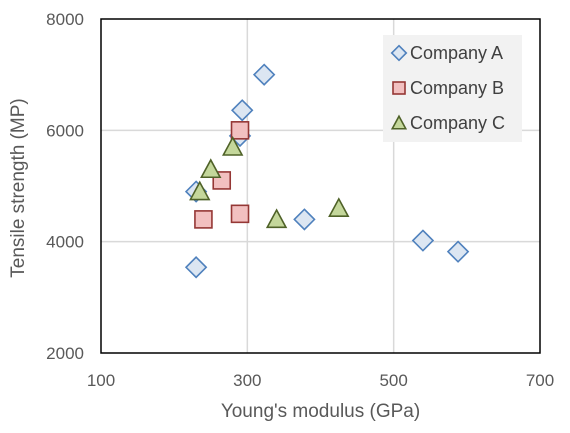 The width and height of the screenshot is (570, 433). Describe the element at coordinates (456, 53) in the screenshot. I see `legend-label: Company A` at that location.